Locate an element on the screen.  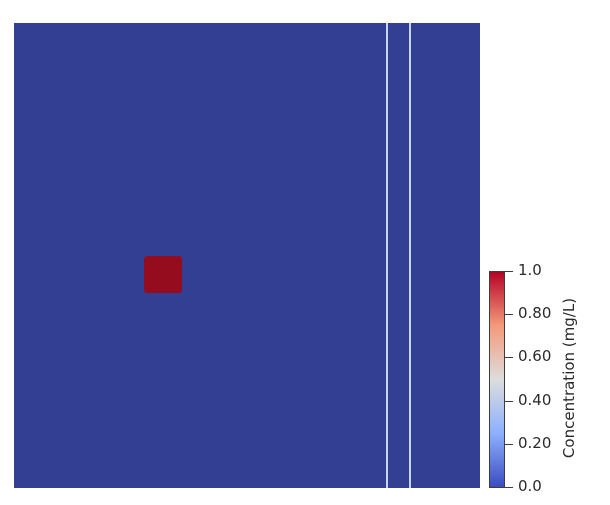
colorbar-gradient is located at coordinates (497, 379).